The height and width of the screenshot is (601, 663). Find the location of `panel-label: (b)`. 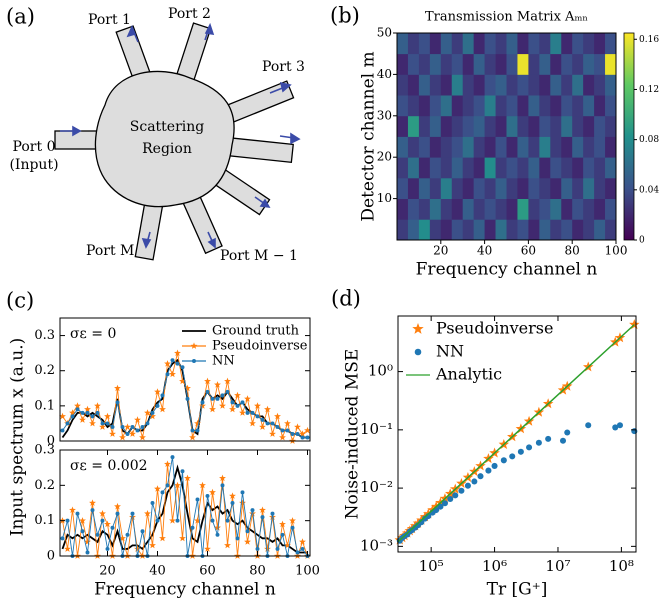

panel-label: (b) is located at coordinates (345, 16).